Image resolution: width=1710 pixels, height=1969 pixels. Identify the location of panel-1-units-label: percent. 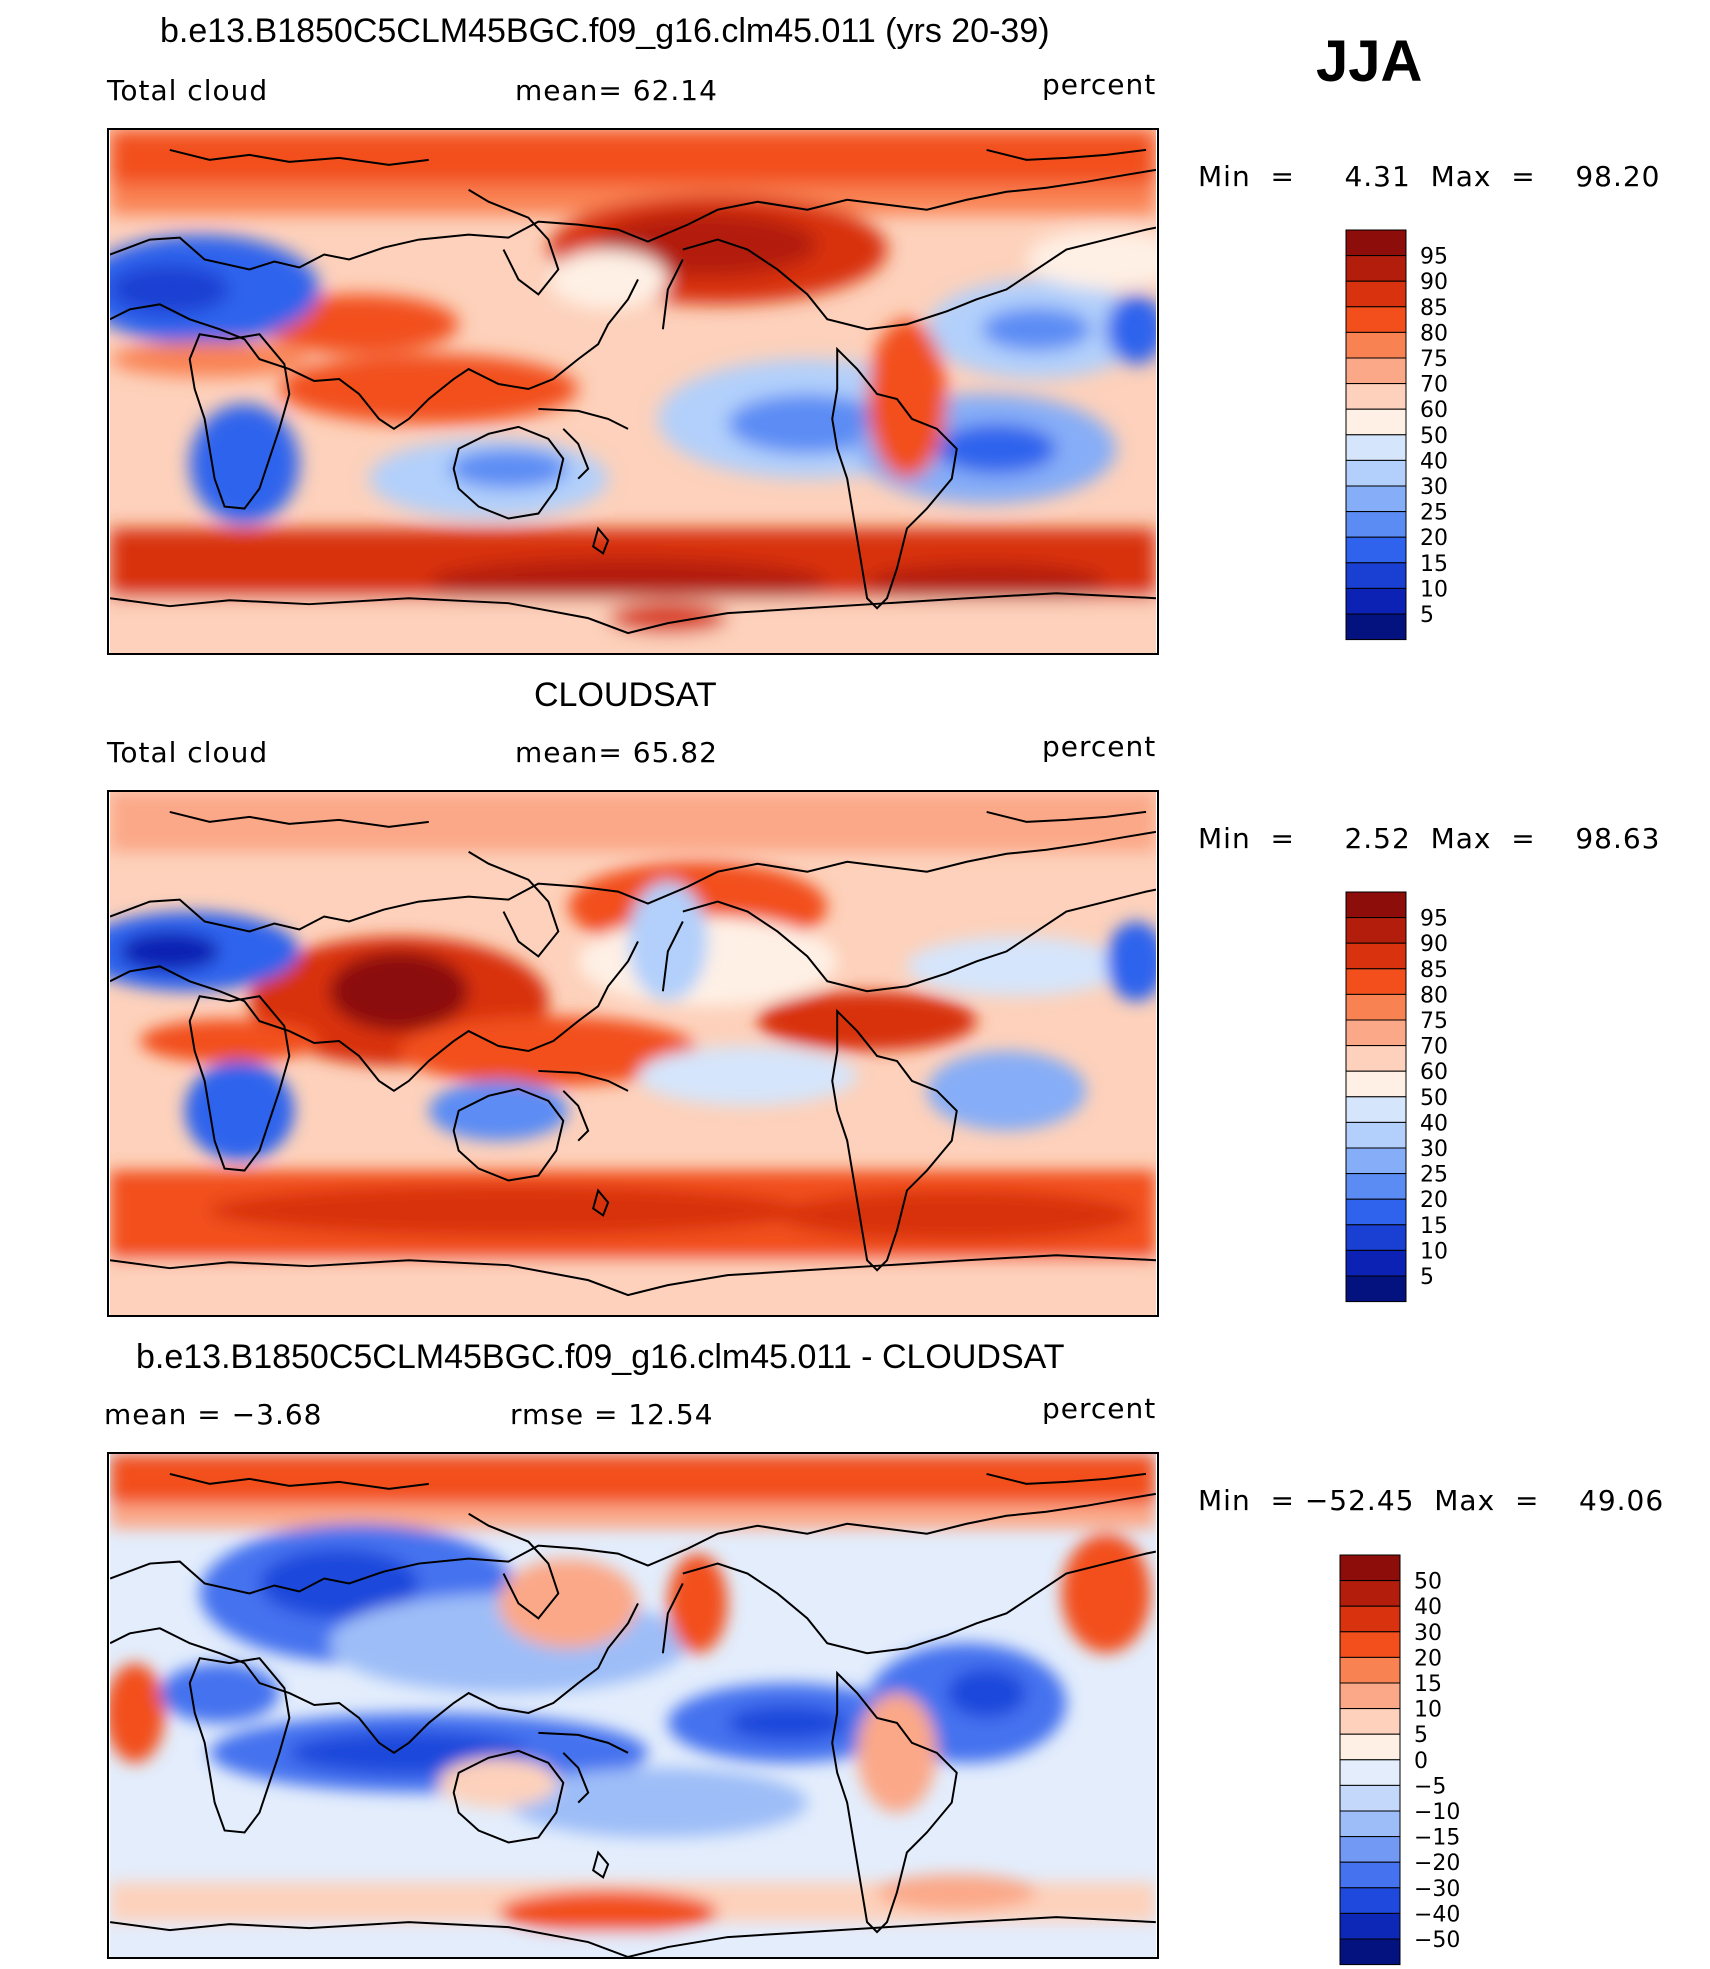
(1099, 84).